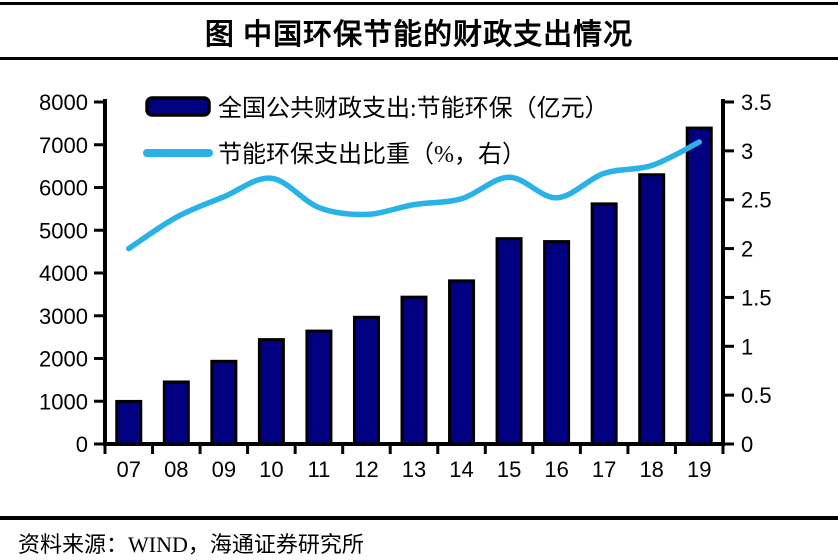 Image resolution: width=838 pixels, height=560 pixels. Describe the element at coordinates (556, 469) in the screenshot. I see `x-tick-label: 16` at that location.